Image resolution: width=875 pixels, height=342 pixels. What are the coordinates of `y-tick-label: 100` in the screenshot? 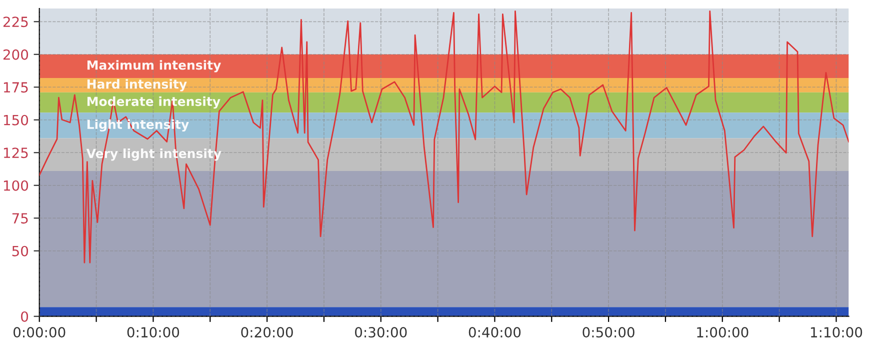 It's located at (16, 185).